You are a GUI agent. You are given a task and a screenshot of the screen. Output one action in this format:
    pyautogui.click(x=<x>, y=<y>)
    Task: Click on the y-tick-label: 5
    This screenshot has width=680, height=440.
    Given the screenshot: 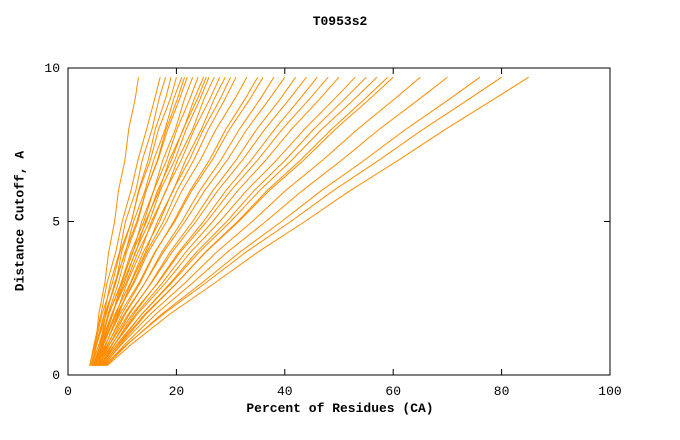 What is the action you would take?
    pyautogui.click(x=56, y=222)
    